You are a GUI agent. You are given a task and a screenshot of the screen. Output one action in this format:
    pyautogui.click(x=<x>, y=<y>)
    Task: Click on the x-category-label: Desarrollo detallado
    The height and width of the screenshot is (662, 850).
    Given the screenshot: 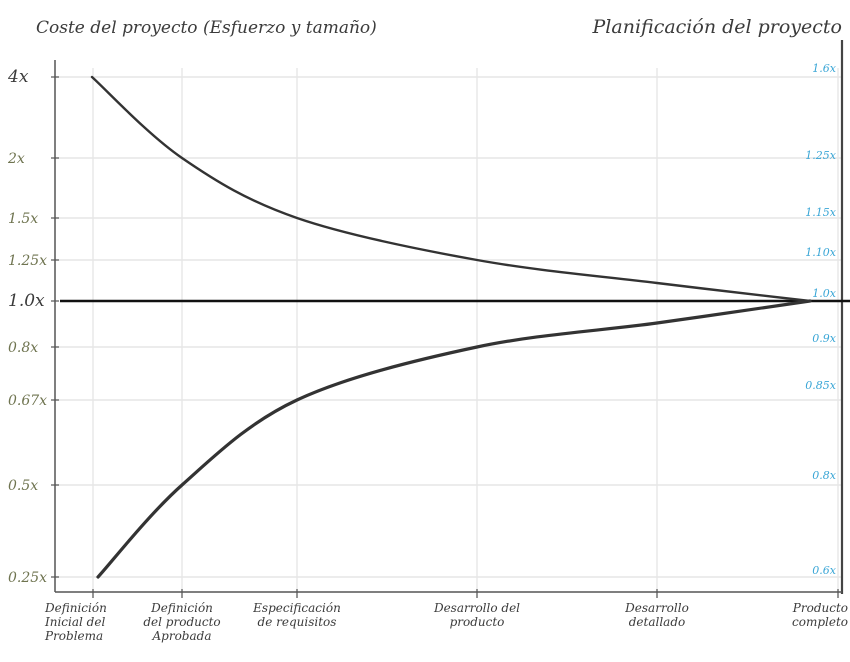 What is the action you would take?
    pyautogui.click(x=656, y=615)
    